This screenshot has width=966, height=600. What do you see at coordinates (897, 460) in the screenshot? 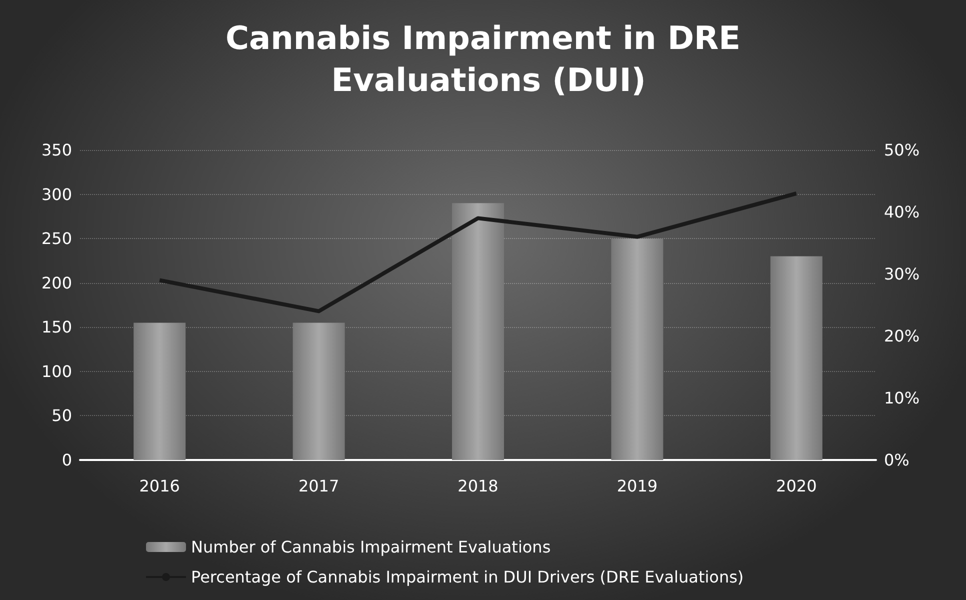
I see `y2-tick-label: 0%` at bounding box center [897, 460].